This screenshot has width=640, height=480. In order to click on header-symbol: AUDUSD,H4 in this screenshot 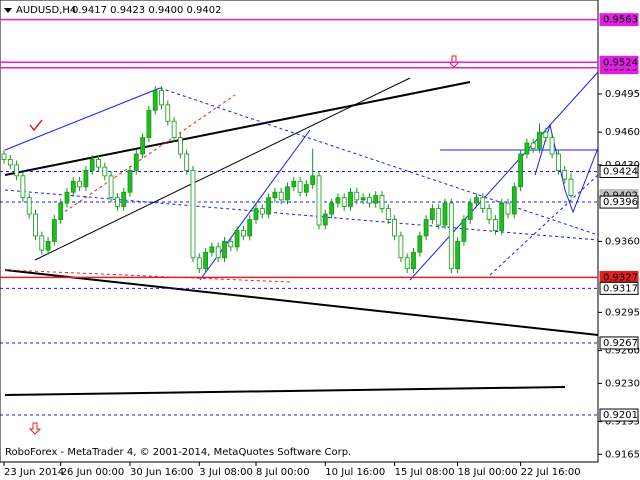, I will do `click(46, 10)`.